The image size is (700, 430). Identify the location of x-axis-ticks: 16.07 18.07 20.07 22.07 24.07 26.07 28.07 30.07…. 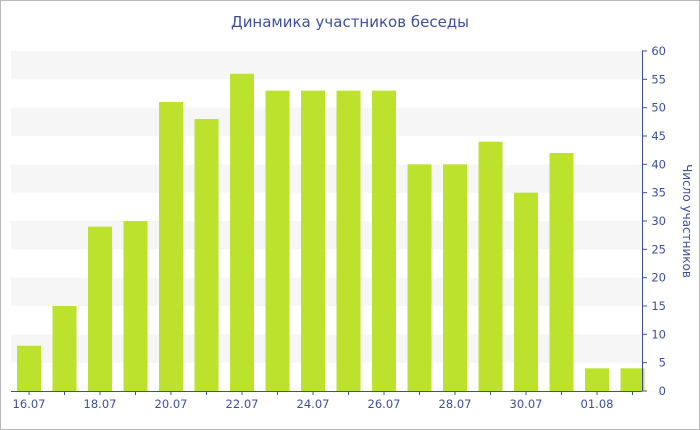
(323, 401).